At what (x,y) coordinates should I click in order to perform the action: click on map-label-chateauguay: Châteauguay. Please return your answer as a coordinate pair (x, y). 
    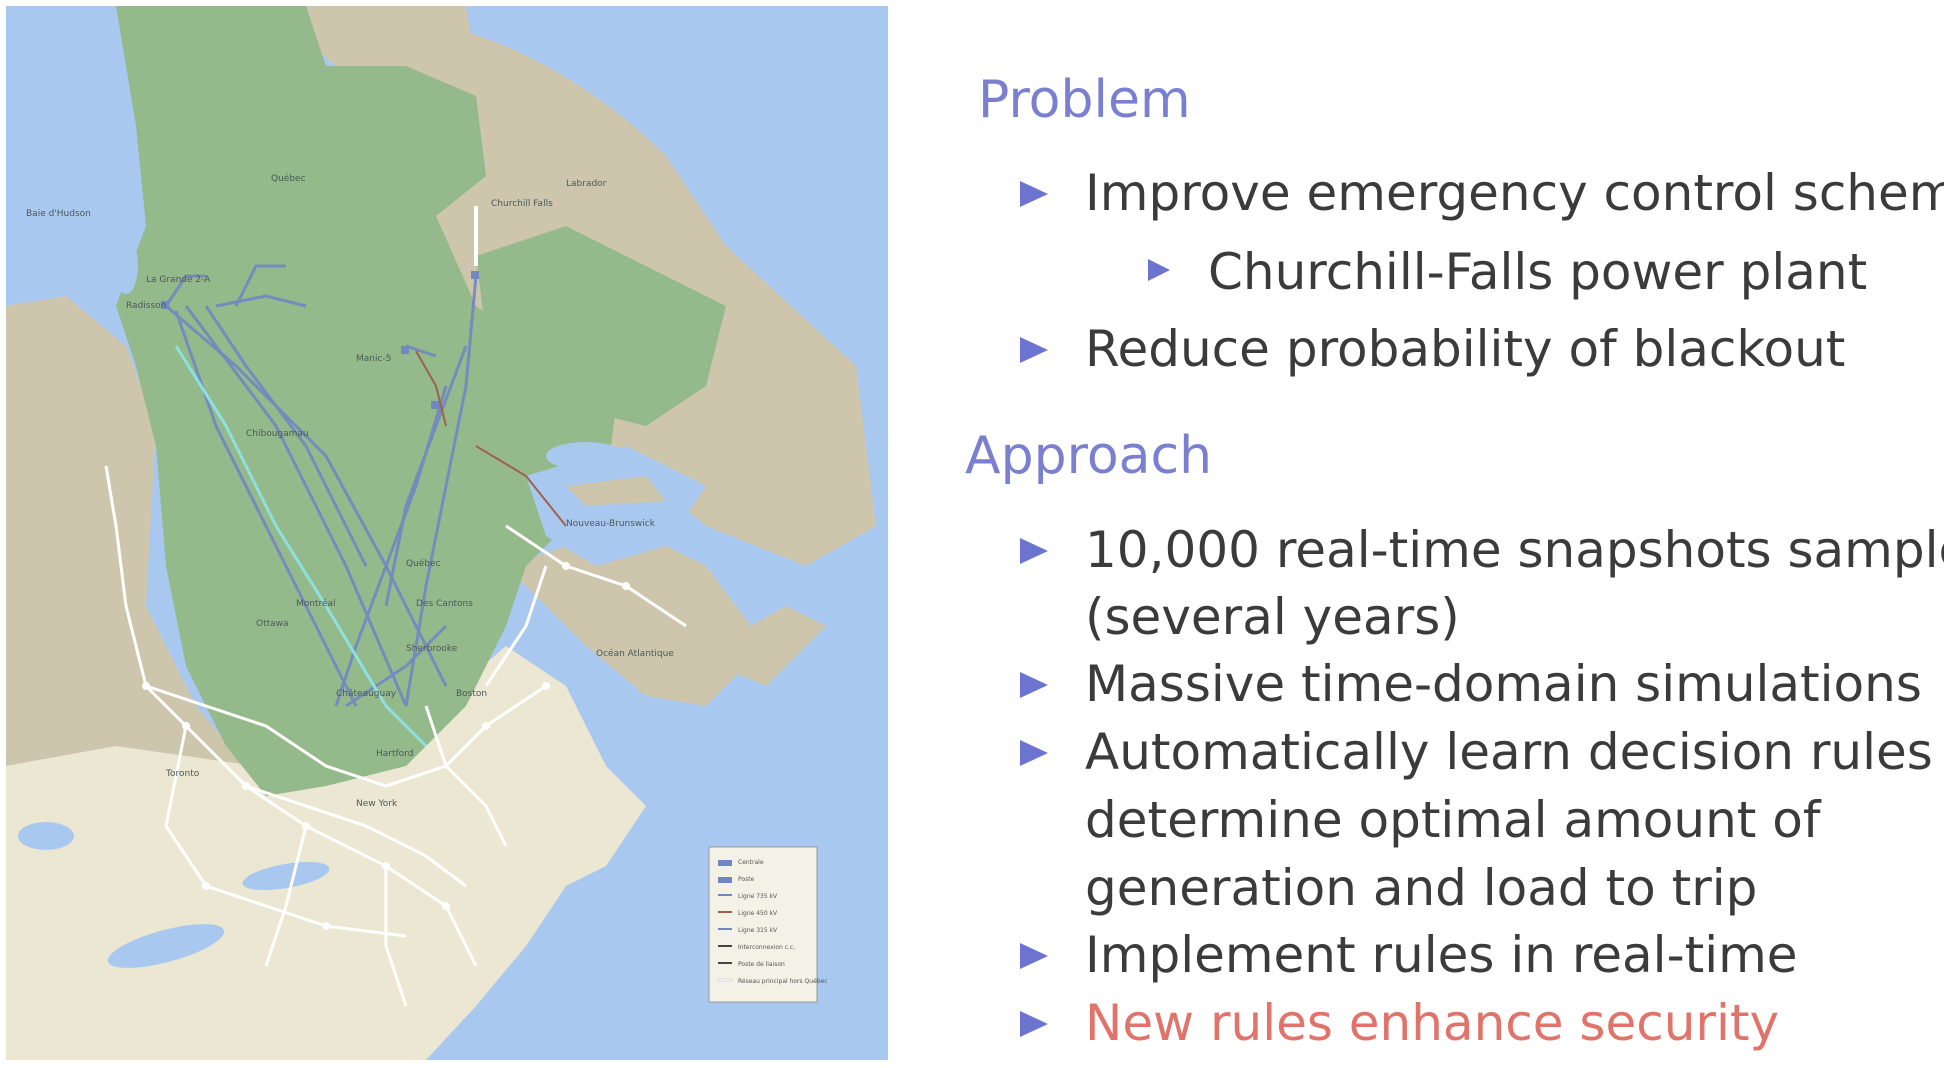
    Looking at the image, I should click on (366, 694).